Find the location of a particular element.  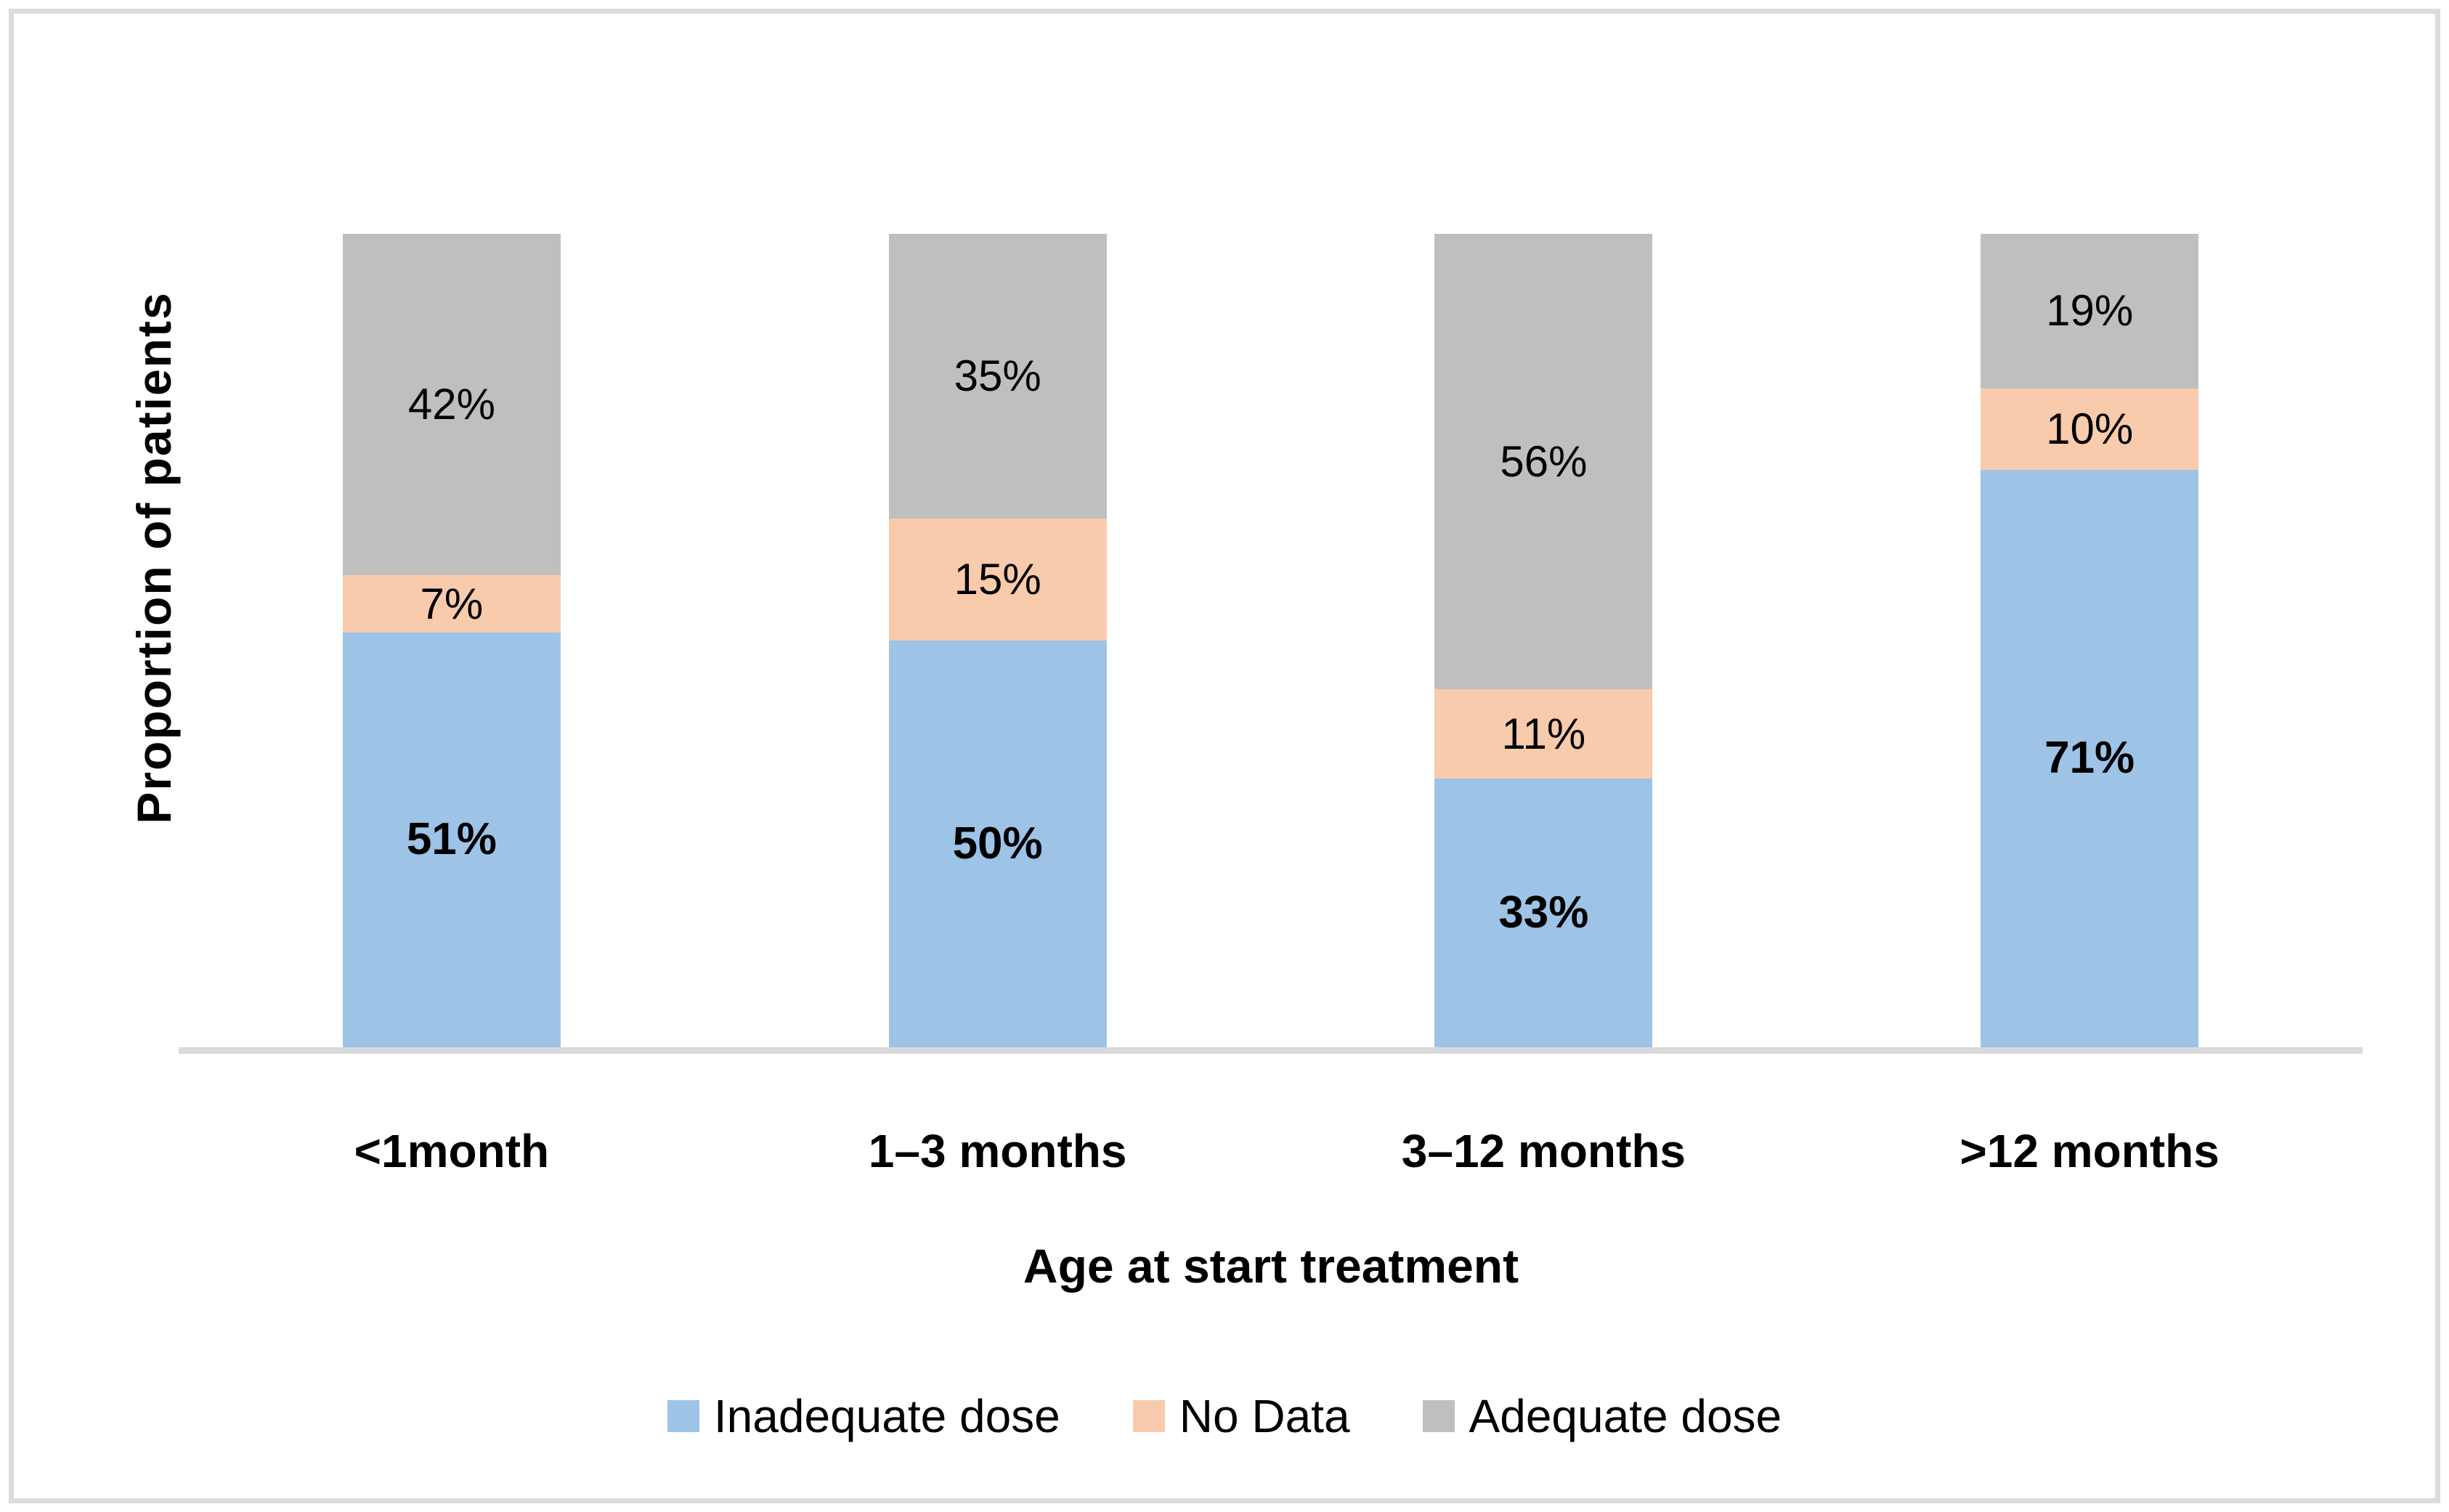

bar-segment-no-data: 7% is located at coordinates (451, 604).